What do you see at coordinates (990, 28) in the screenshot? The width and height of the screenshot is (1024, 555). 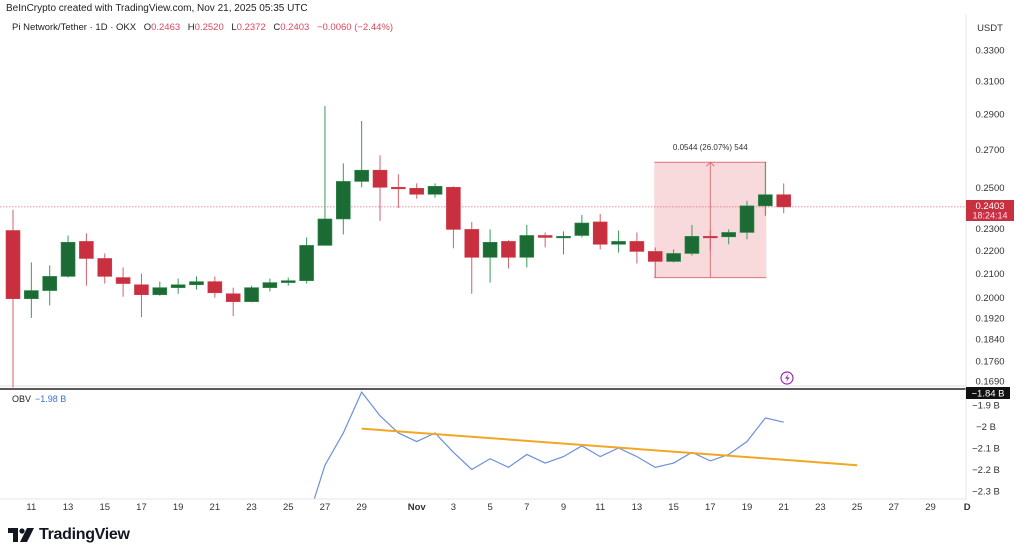 I see `currency-label: USDT` at bounding box center [990, 28].